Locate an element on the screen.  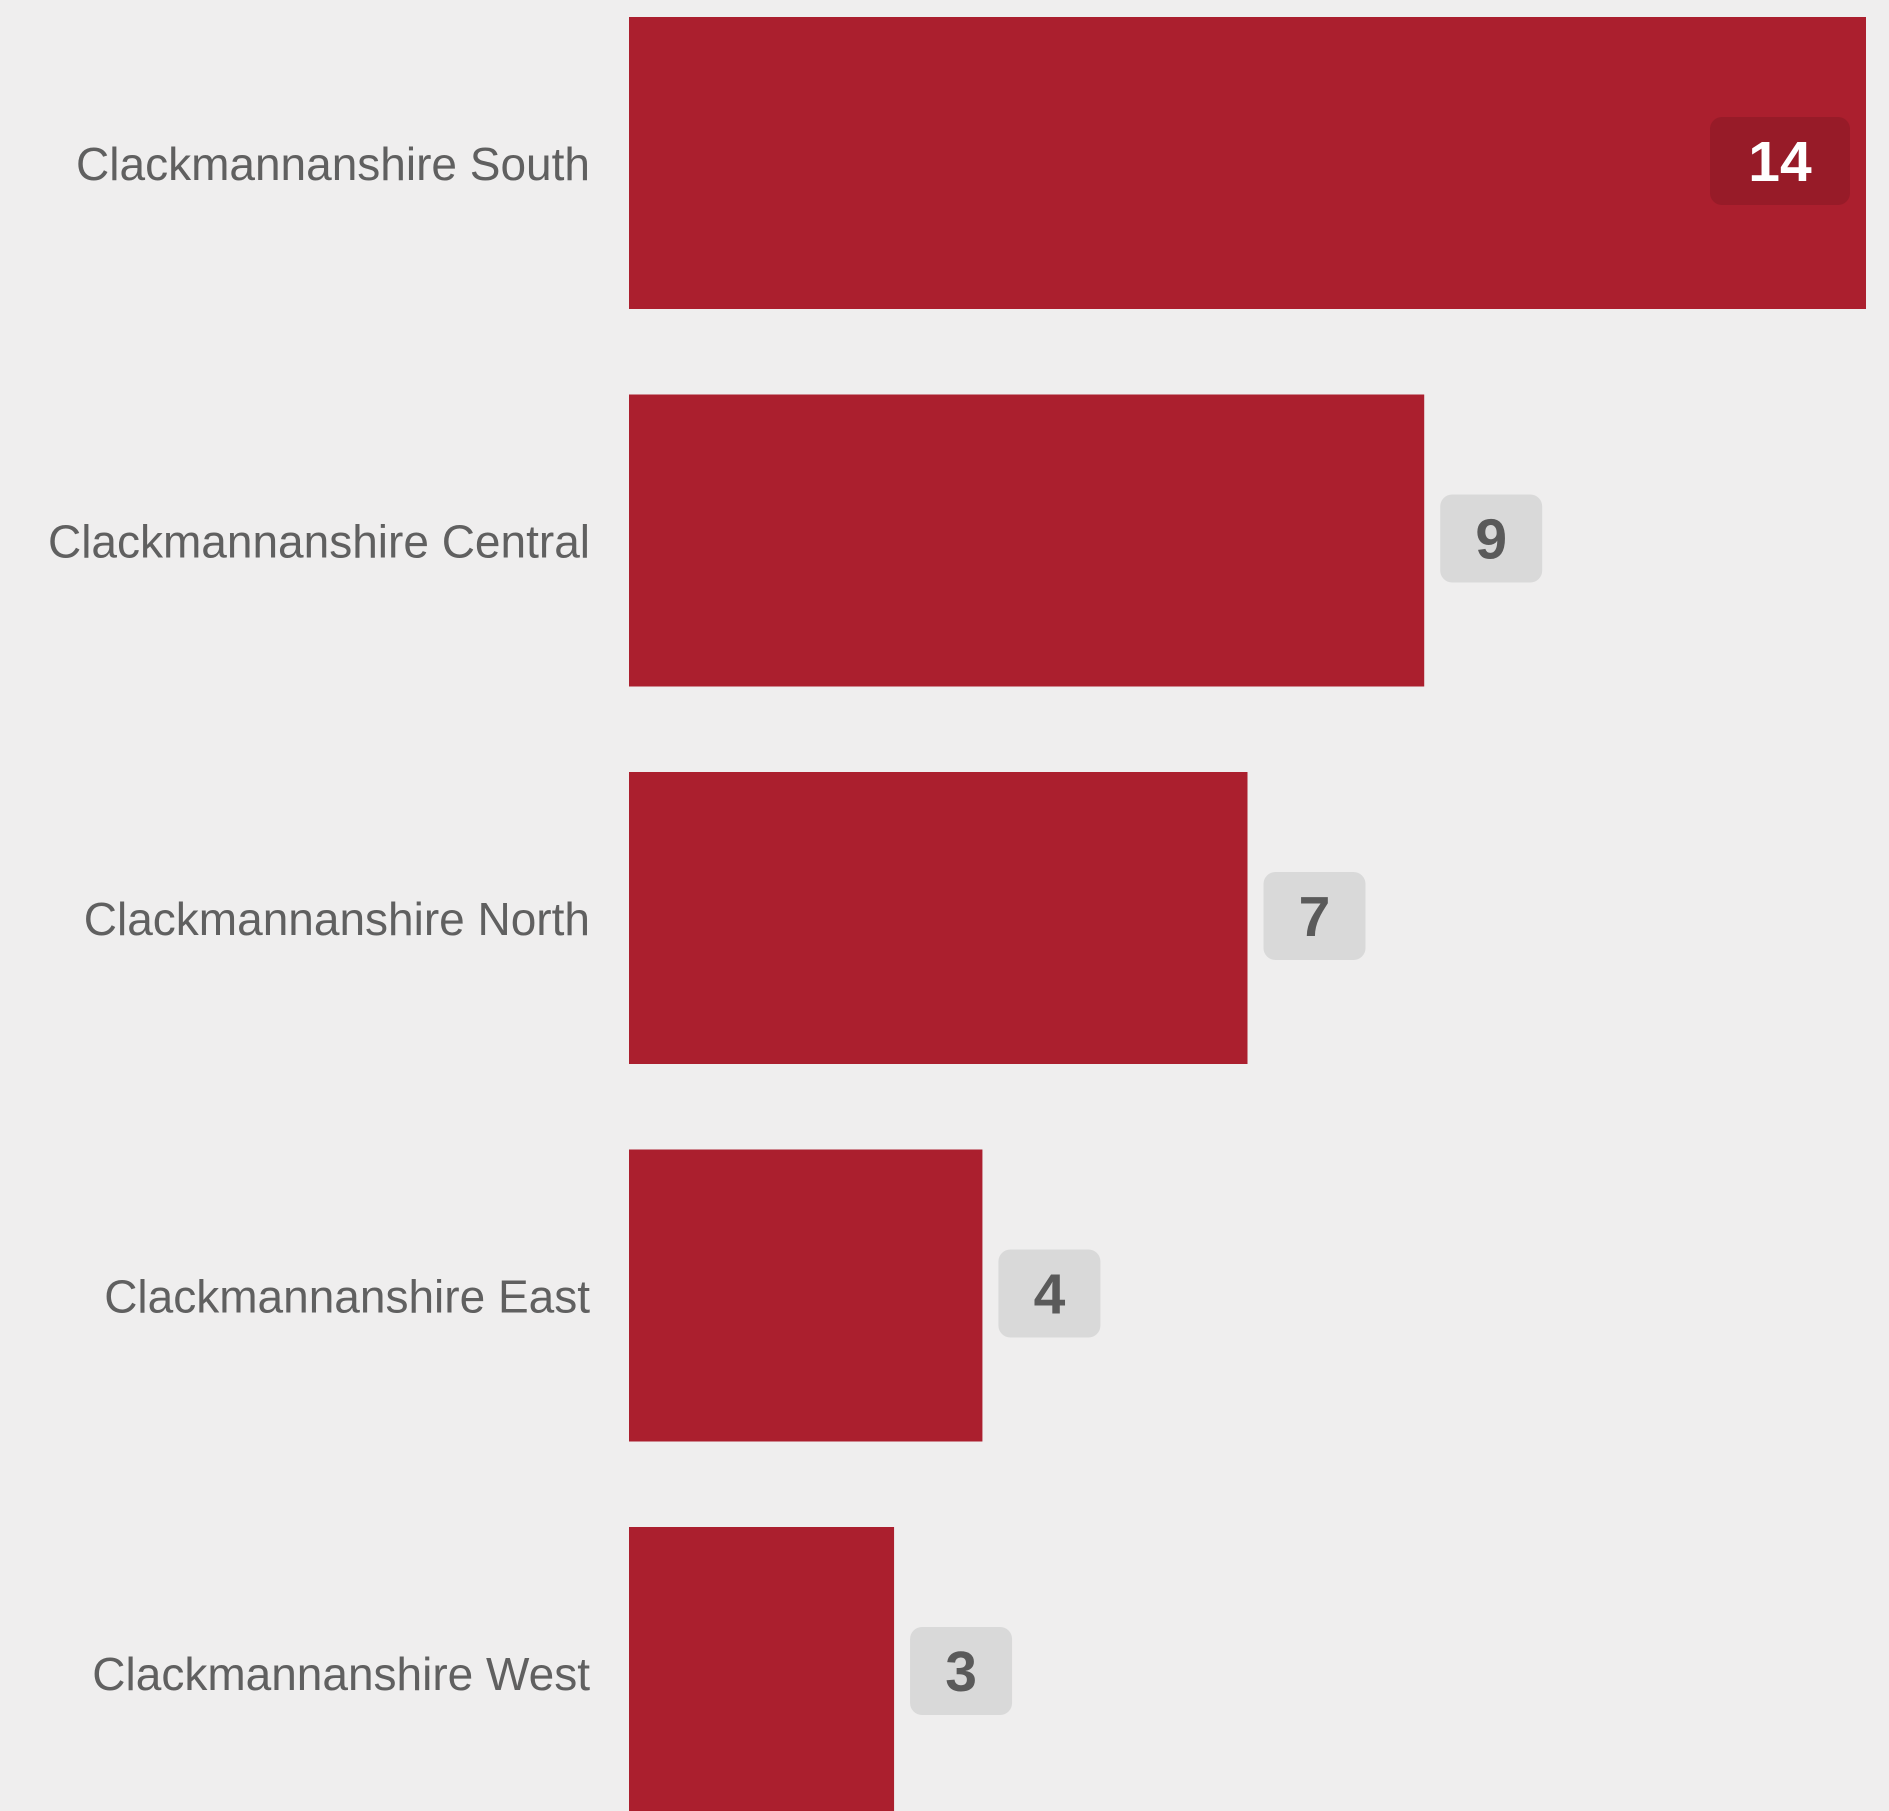
value-label: 4 is located at coordinates (1050, 1295).